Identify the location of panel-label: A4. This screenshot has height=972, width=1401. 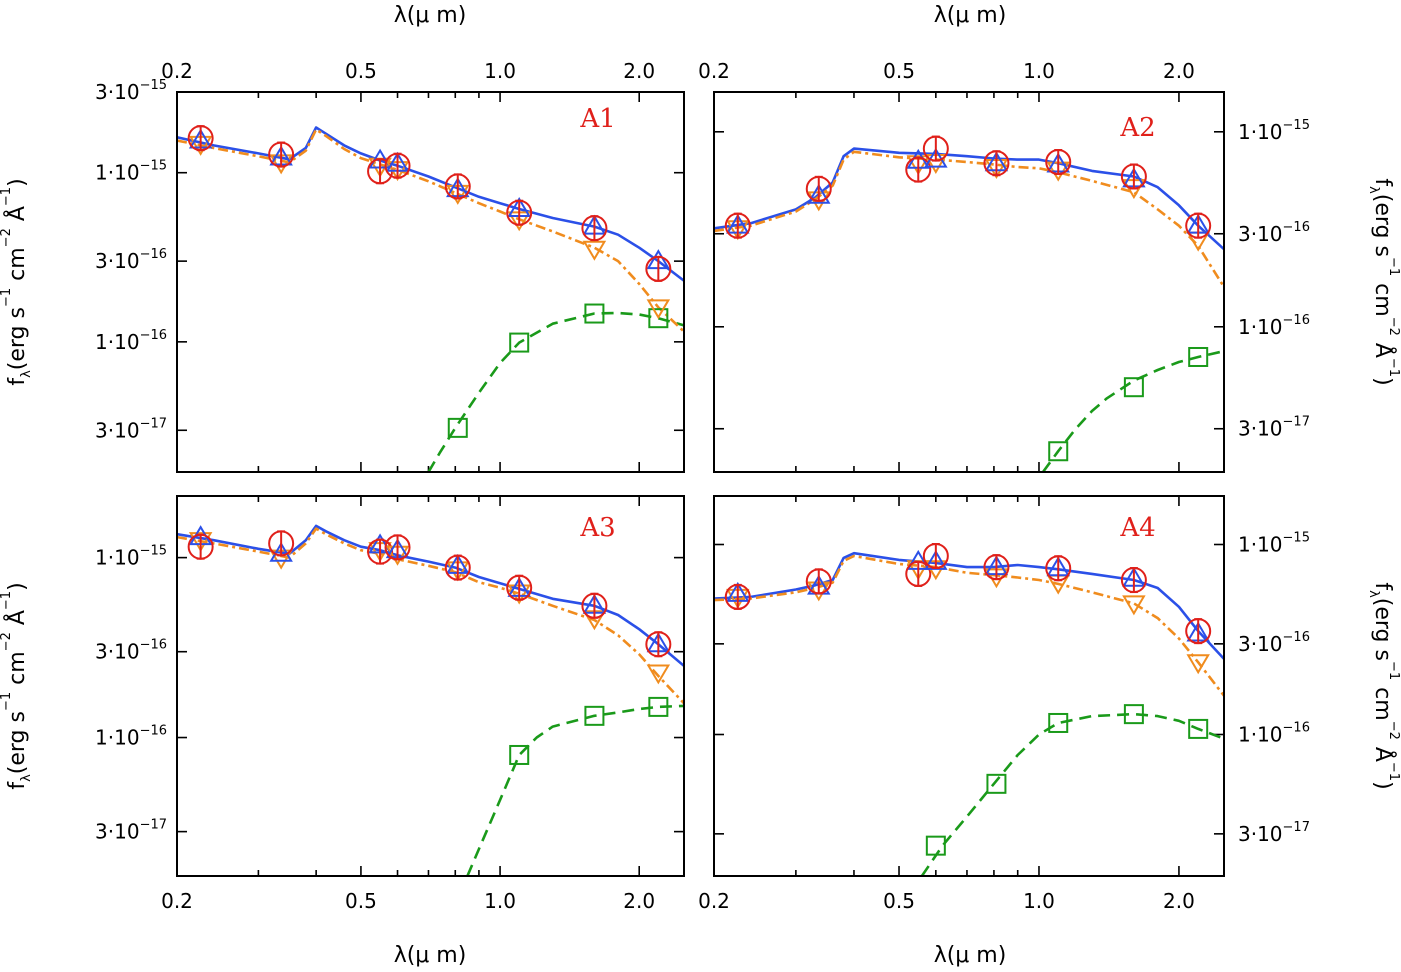
(1137, 528).